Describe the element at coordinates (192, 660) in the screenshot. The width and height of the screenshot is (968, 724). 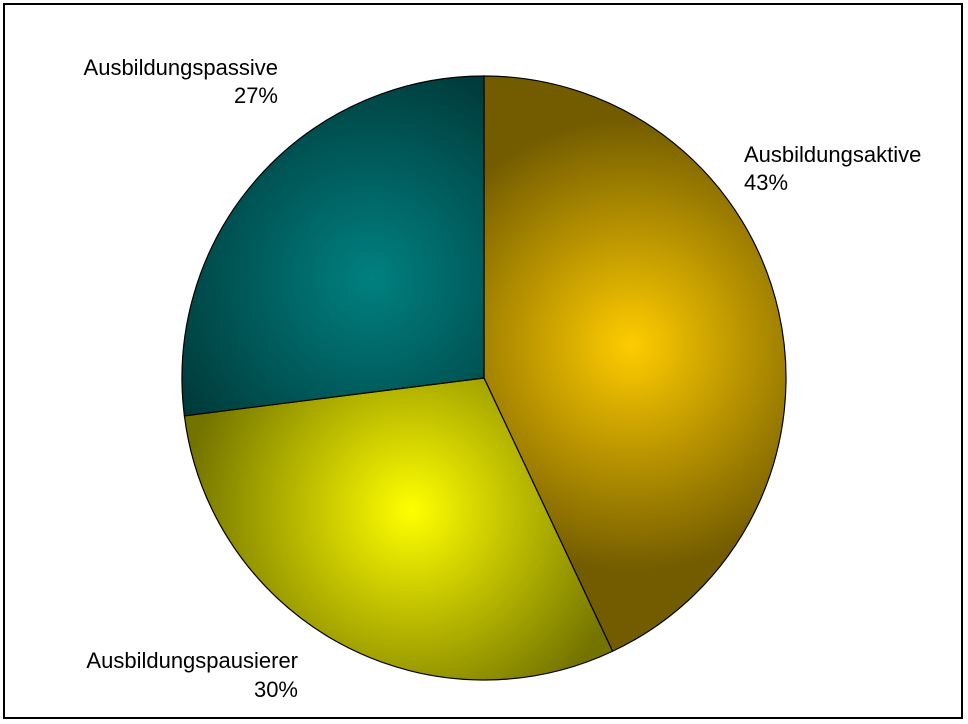
I see `slice-label-ausbildungspausierer: Ausbildungspausierer` at that location.